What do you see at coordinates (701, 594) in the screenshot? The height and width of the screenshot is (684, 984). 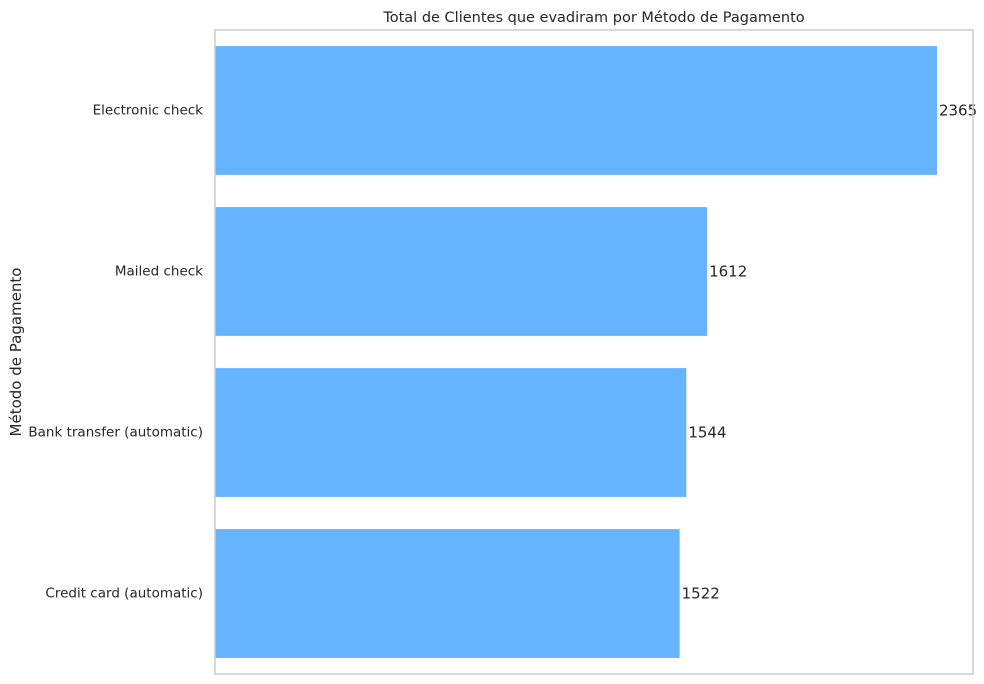 I see `data-label-3: 1522` at bounding box center [701, 594].